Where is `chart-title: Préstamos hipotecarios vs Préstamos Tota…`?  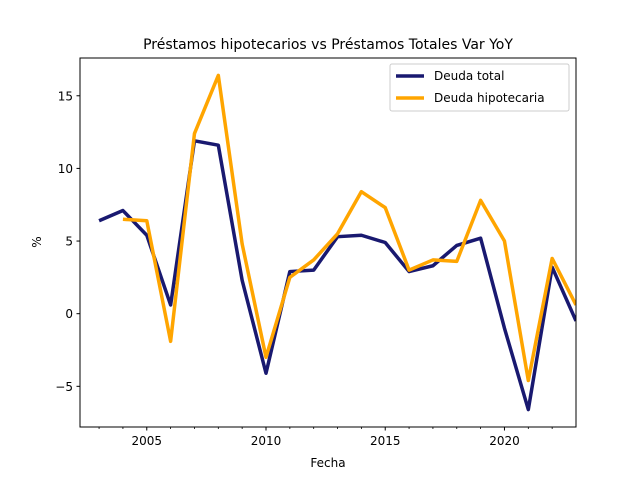 chart-title: Préstamos hipotecarios vs Préstamos Tota… is located at coordinates (328, 45).